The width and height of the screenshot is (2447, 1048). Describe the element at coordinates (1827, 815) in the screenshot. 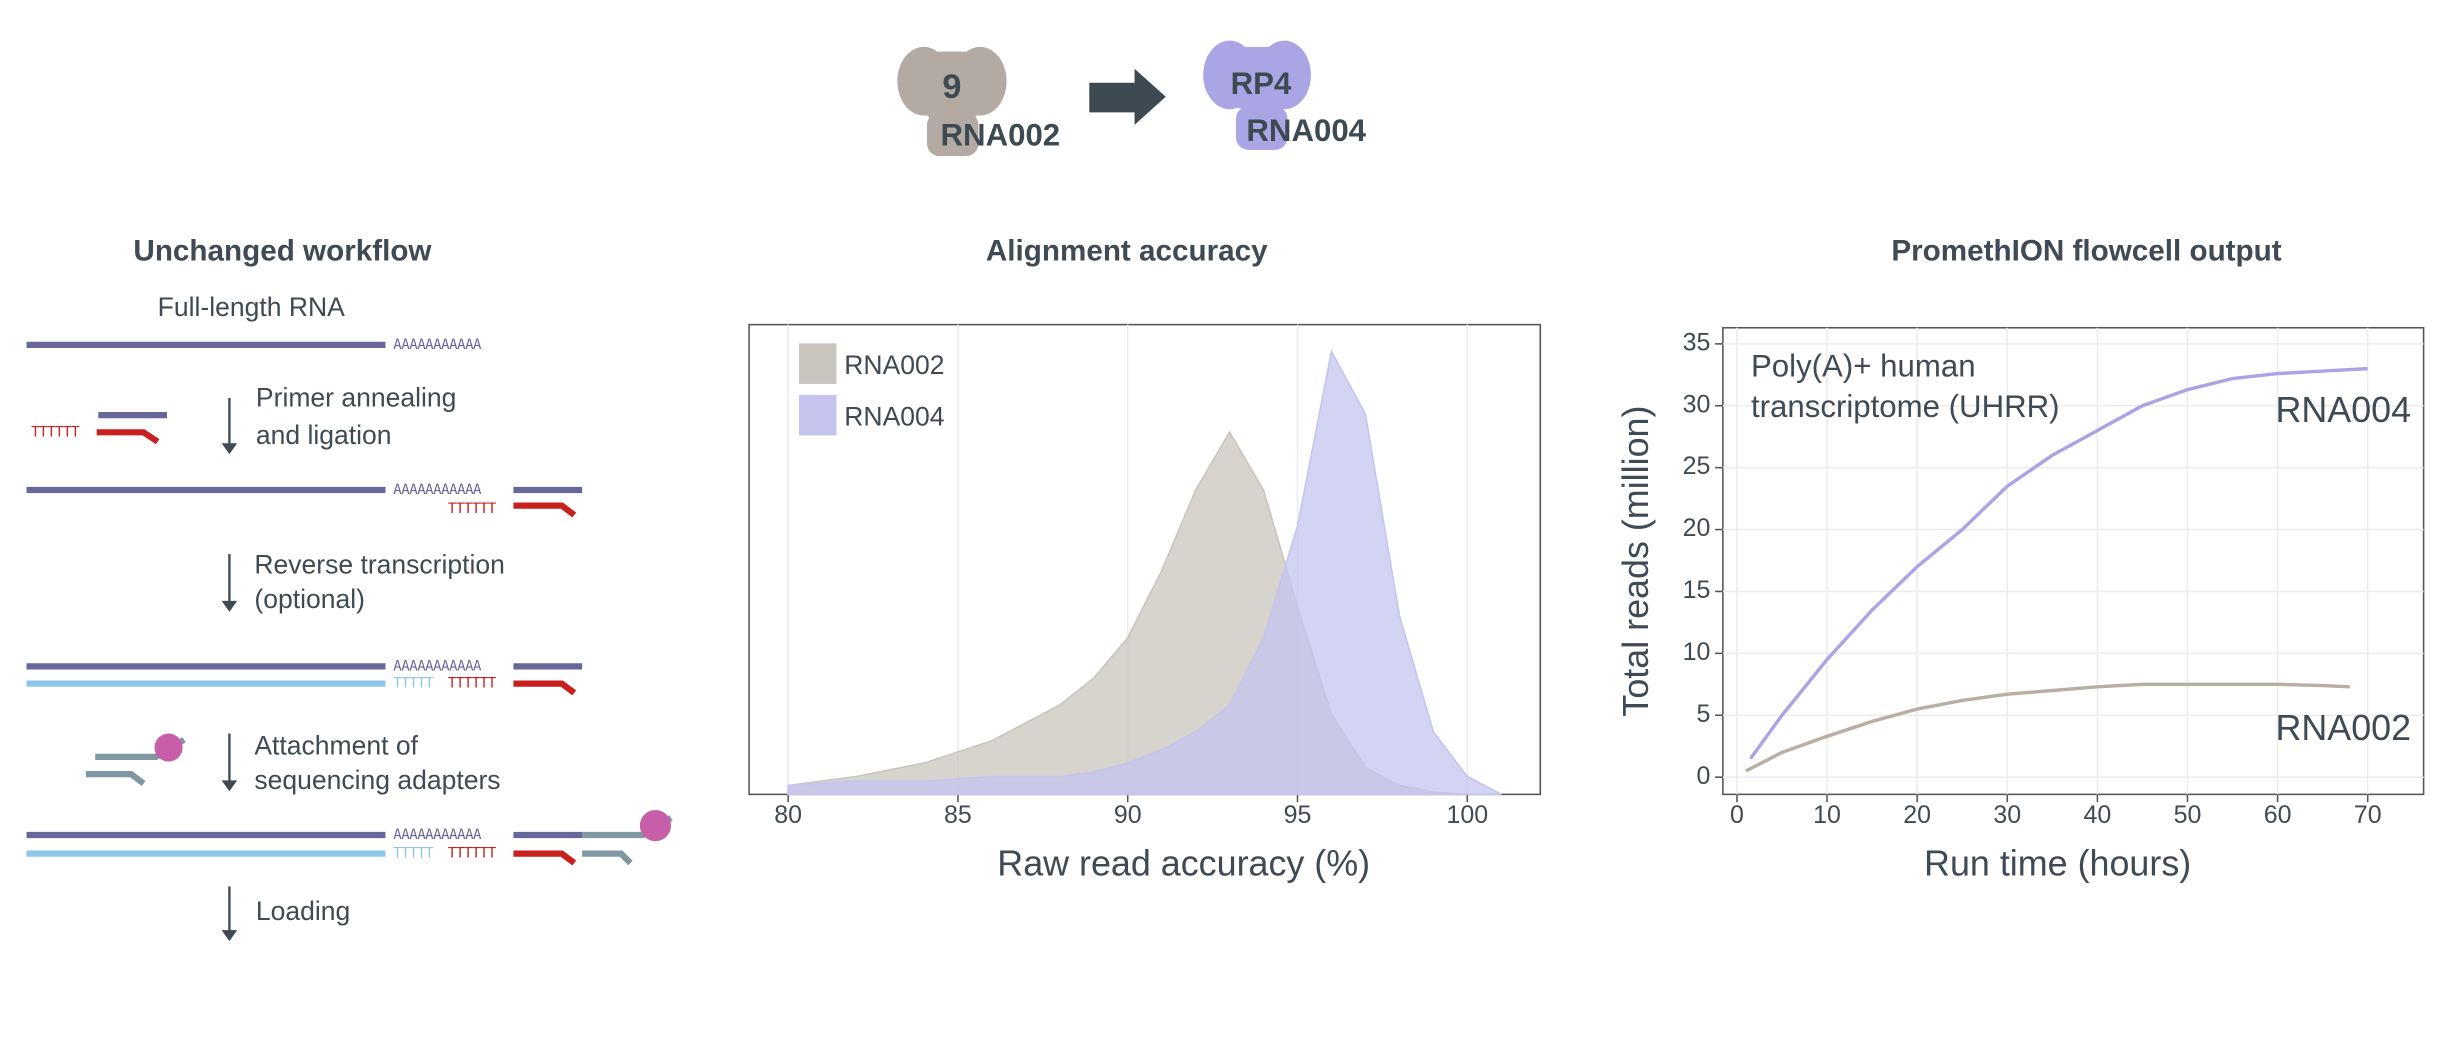

I see `x-tick-label: 10` at that location.